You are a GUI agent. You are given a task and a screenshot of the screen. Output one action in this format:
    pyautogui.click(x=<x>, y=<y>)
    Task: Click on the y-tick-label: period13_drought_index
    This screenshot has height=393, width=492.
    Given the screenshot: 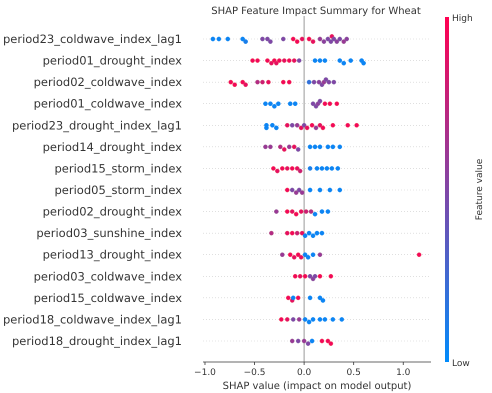 What is the action you would take?
    pyautogui.click(x=112, y=255)
    